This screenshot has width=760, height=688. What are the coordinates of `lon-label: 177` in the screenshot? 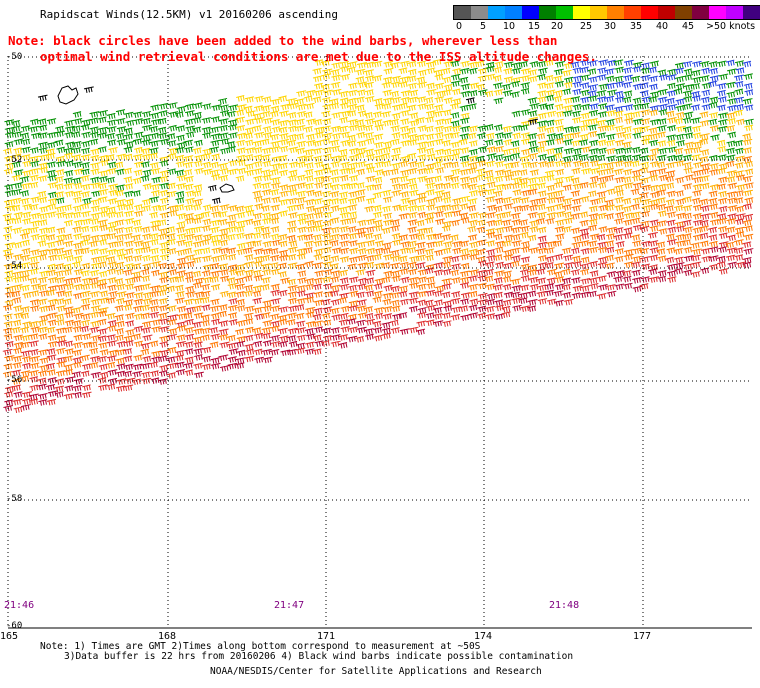 It's located at (642, 636).